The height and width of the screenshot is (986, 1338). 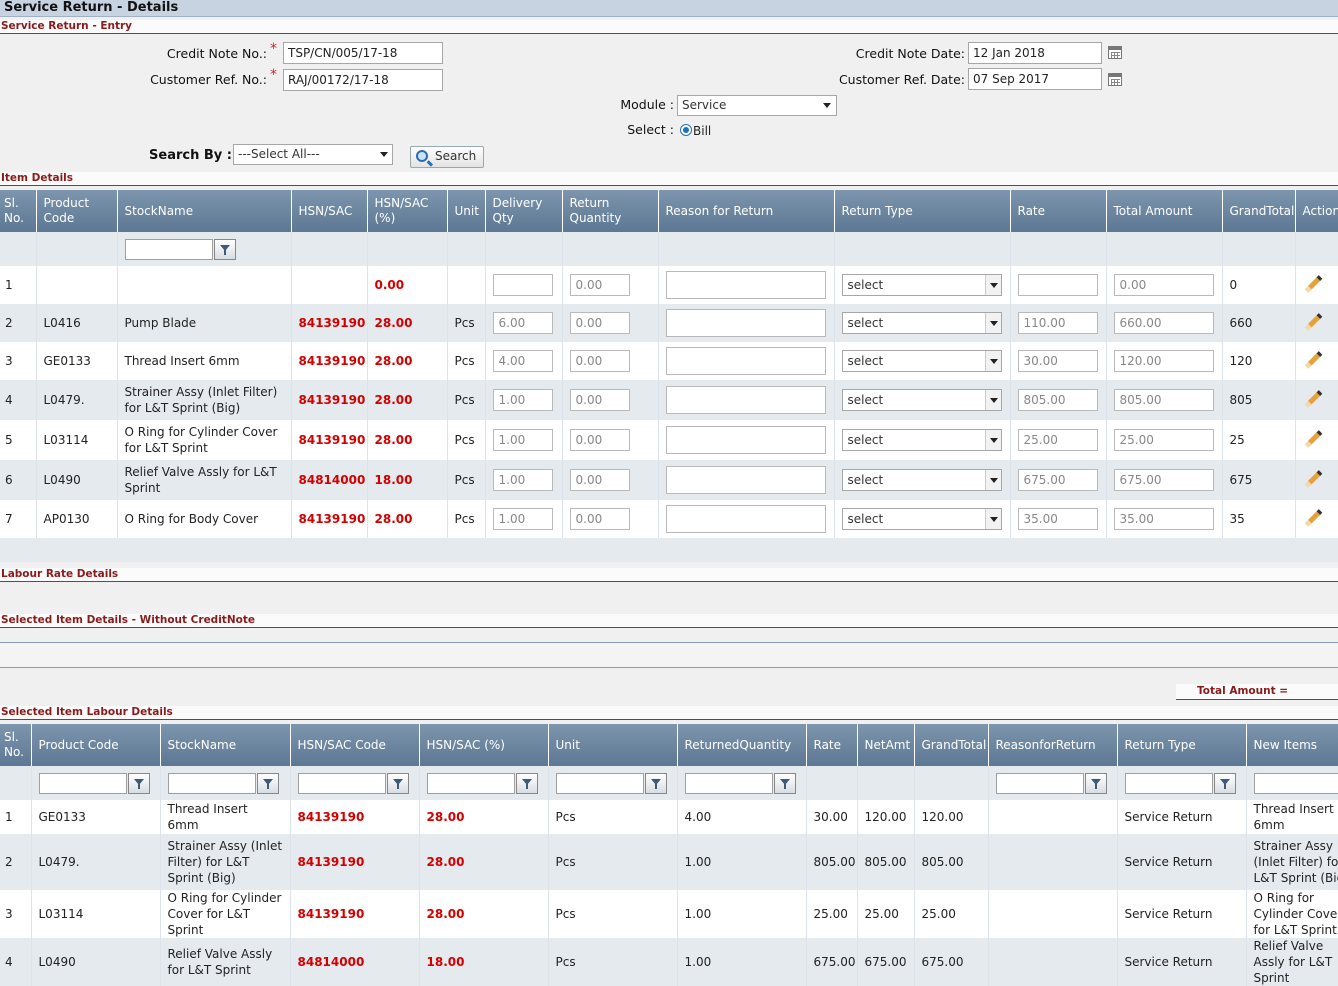 I want to click on new-items-filter-input, so click(x=1296, y=783).